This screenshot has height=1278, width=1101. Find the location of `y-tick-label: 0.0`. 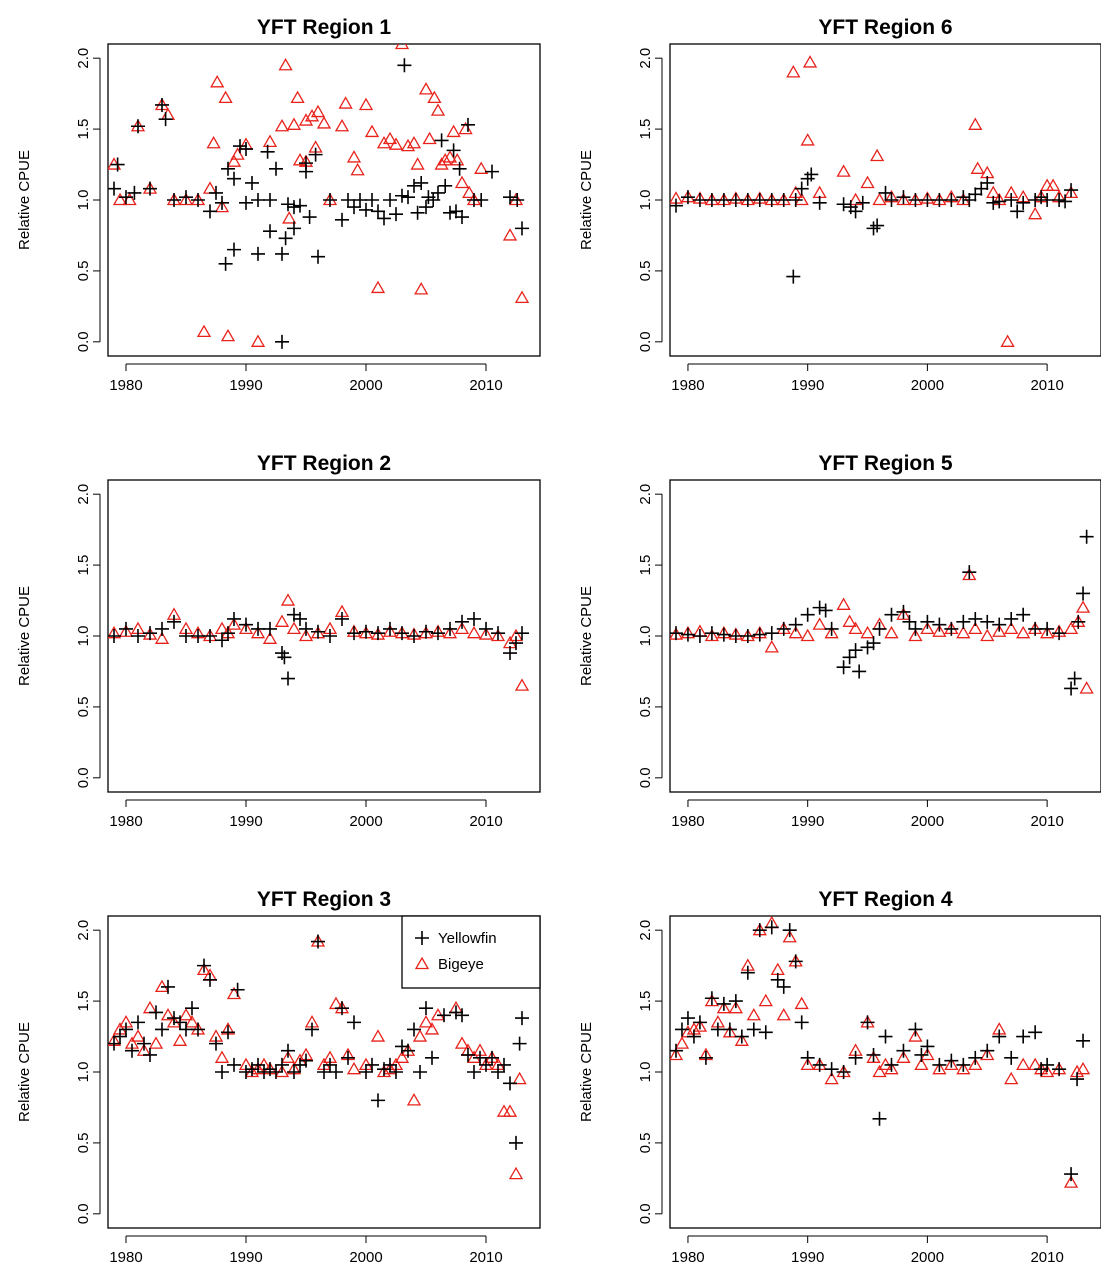

y-tick-label: 0.0 is located at coordinates (83, 777).